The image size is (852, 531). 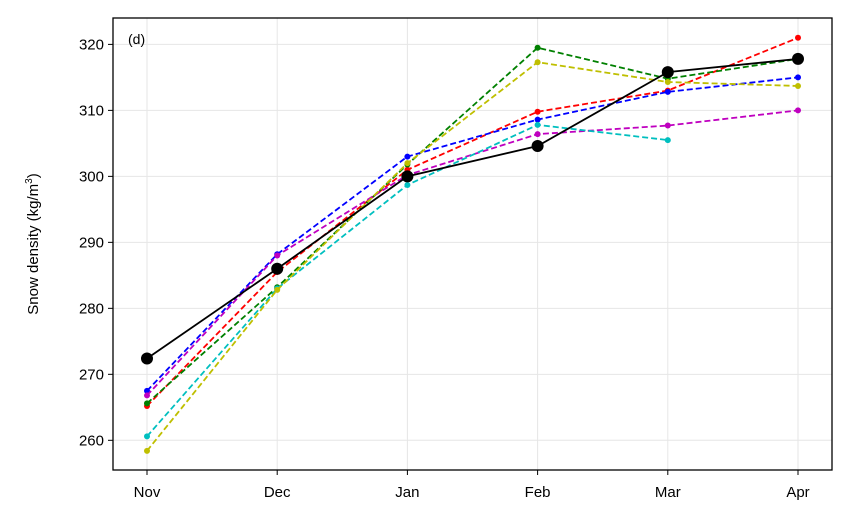 I want to click on y-tick-label: 300, so click(x=91, y=176).